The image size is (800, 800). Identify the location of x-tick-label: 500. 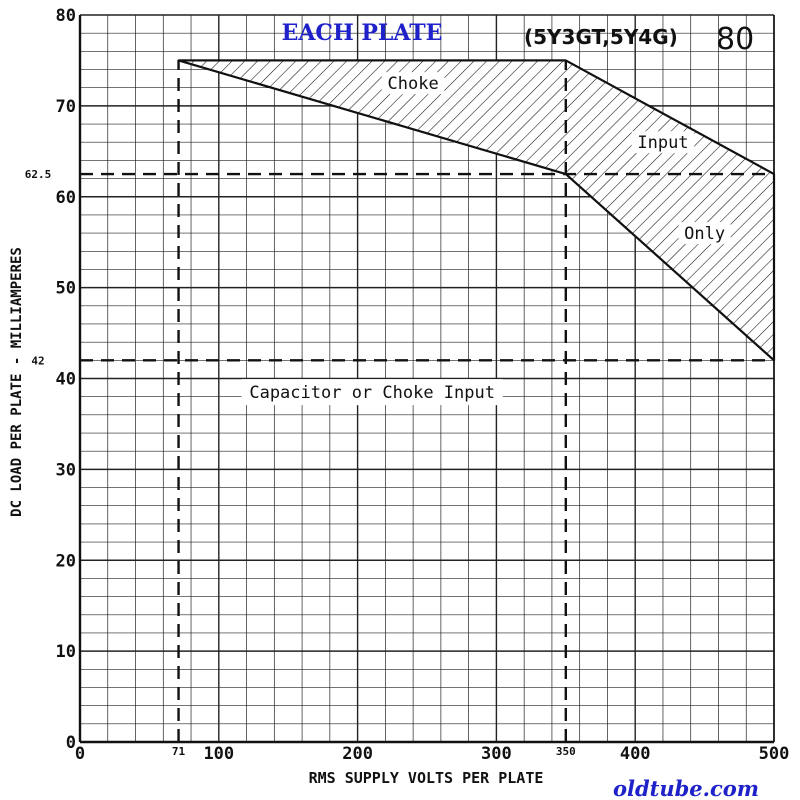
(774, 754).